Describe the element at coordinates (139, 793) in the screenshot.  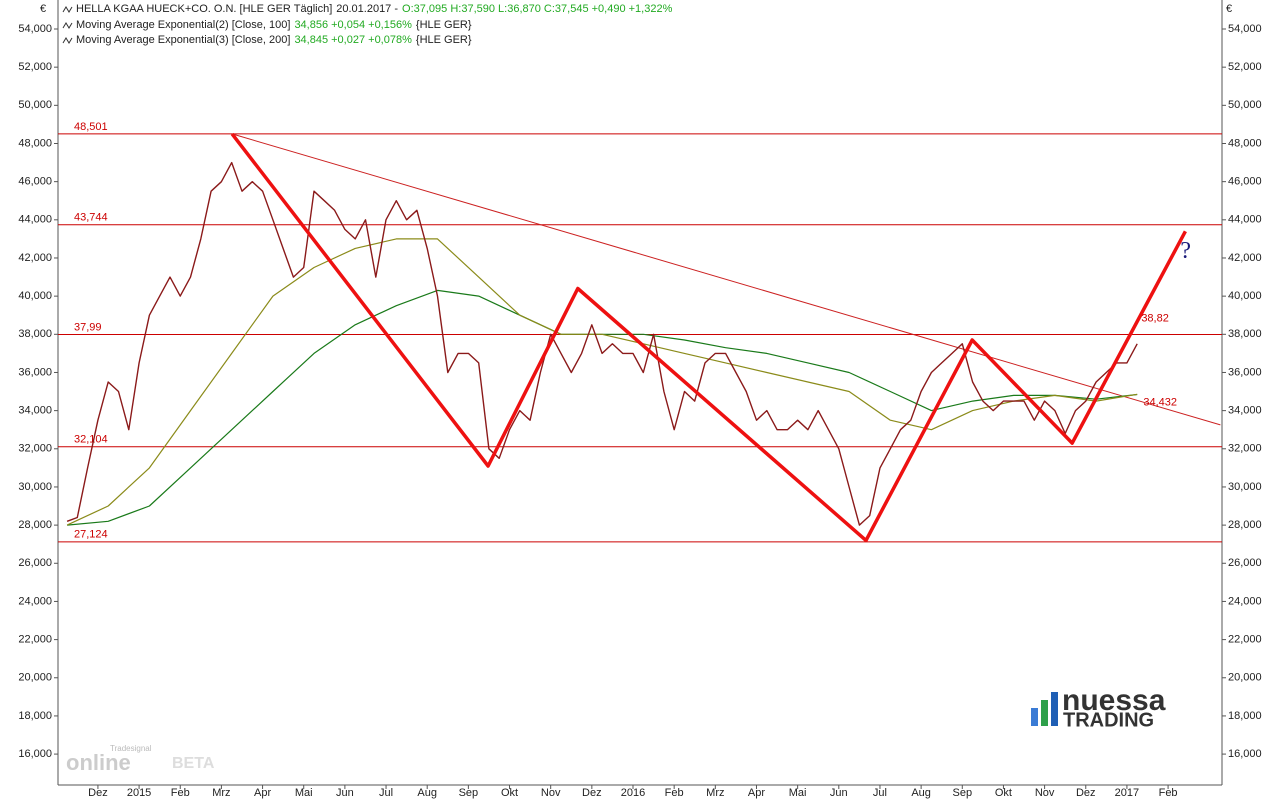
I see `x-tick-label: 2015` at that location.